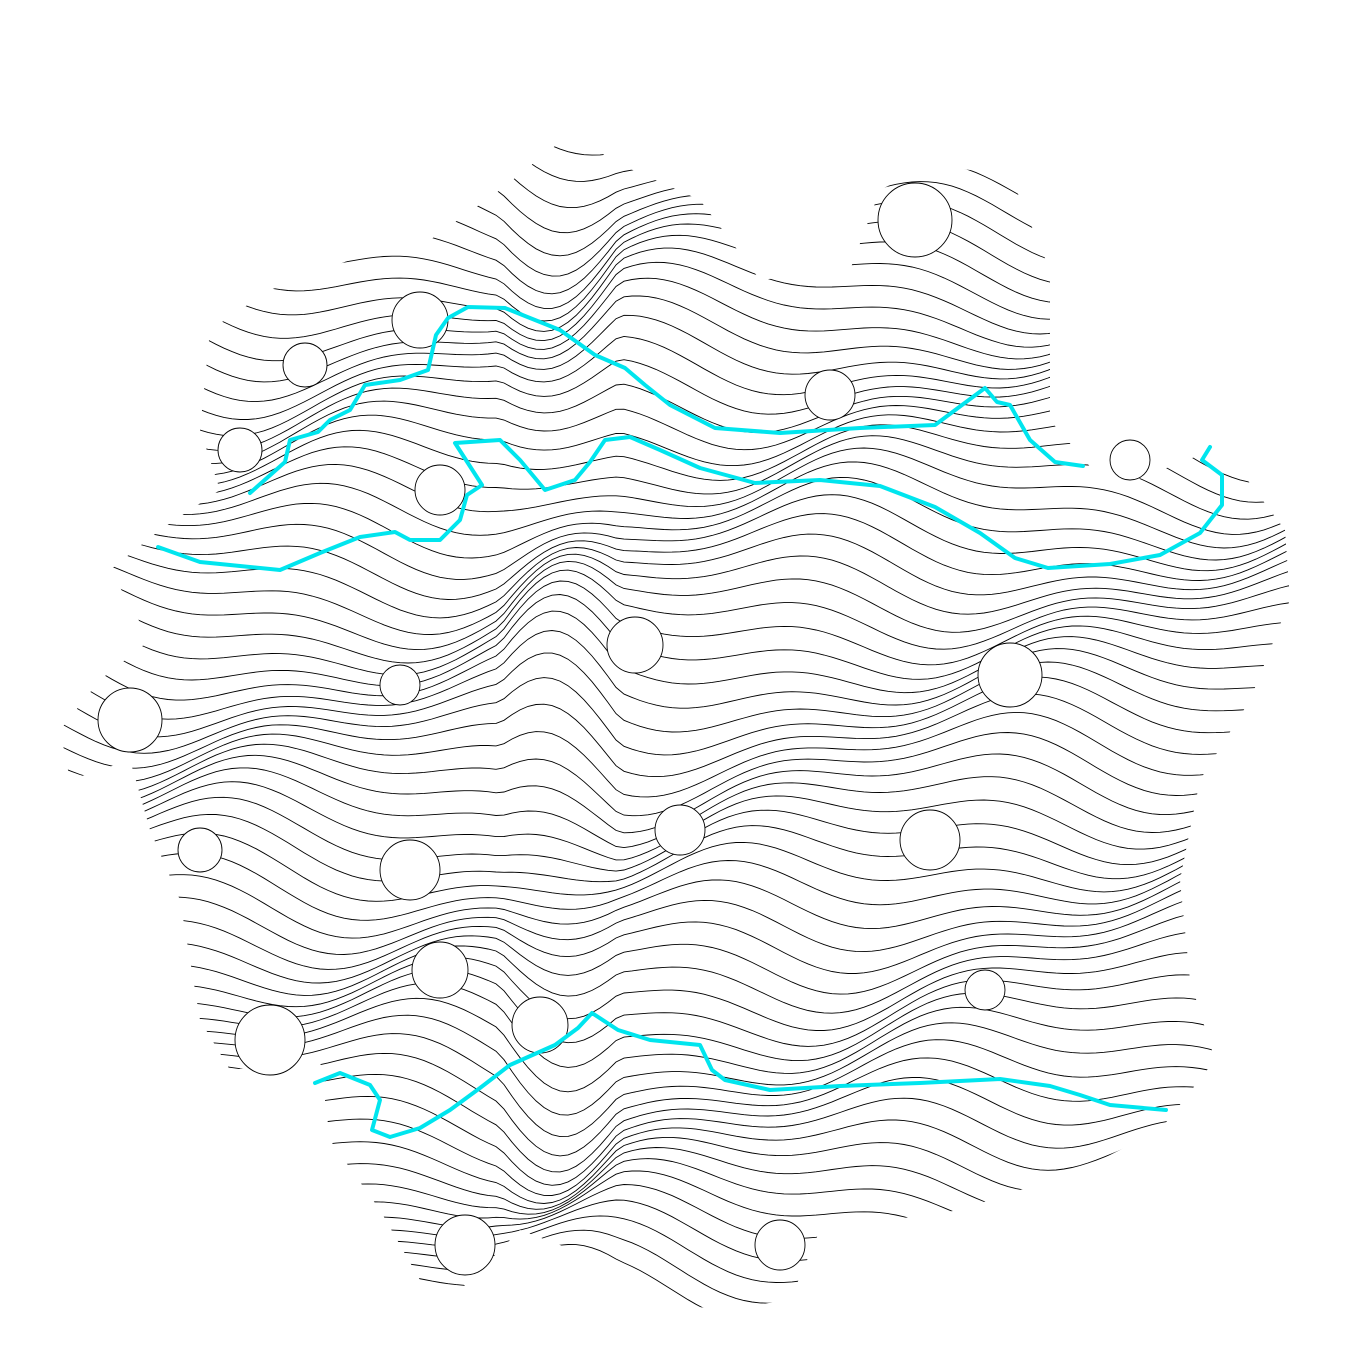  Describe the element at coordinates (740, 1075) in the screenshot. I see `lower-highlight` at that location.